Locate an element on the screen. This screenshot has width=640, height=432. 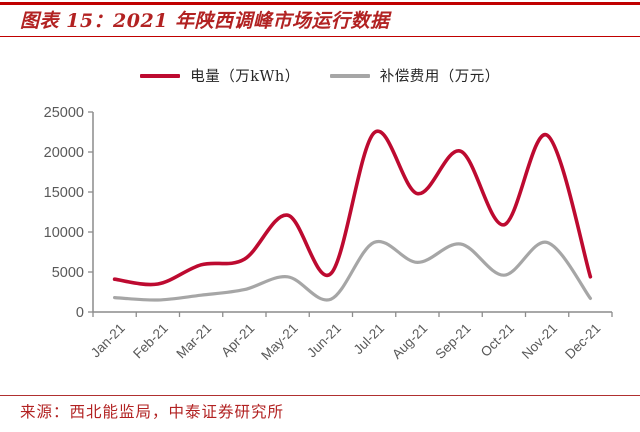
series-line-buchang is located at coordinates (352, 270).